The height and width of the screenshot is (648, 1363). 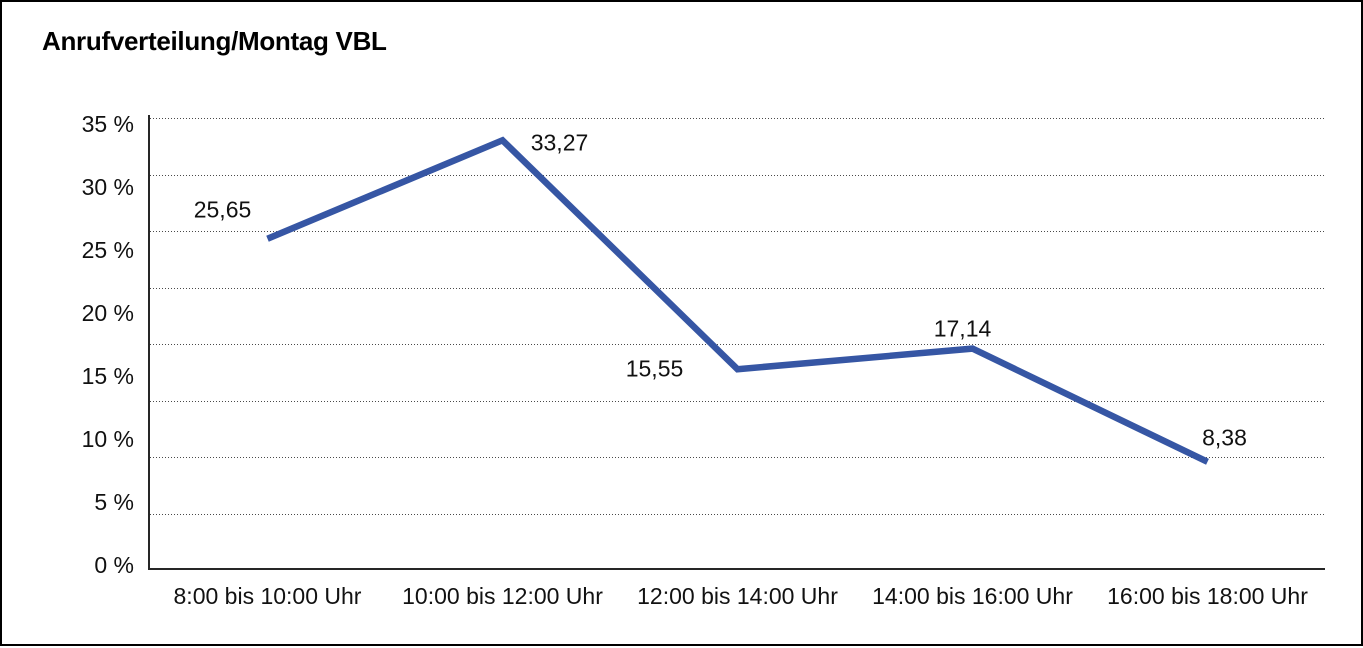 What do you see at coordinates (68, 565) in the screenshot?
I see `y-tick-label: 0 %` at bounding box center [68, 565].